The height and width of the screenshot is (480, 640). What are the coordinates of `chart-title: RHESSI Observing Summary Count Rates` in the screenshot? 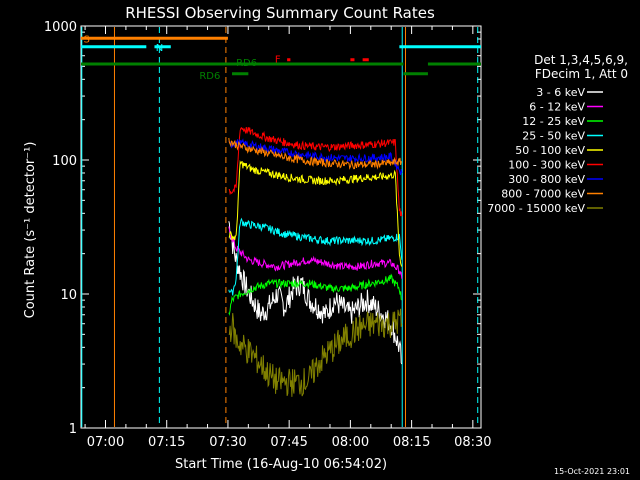 It's located at (280, 13).